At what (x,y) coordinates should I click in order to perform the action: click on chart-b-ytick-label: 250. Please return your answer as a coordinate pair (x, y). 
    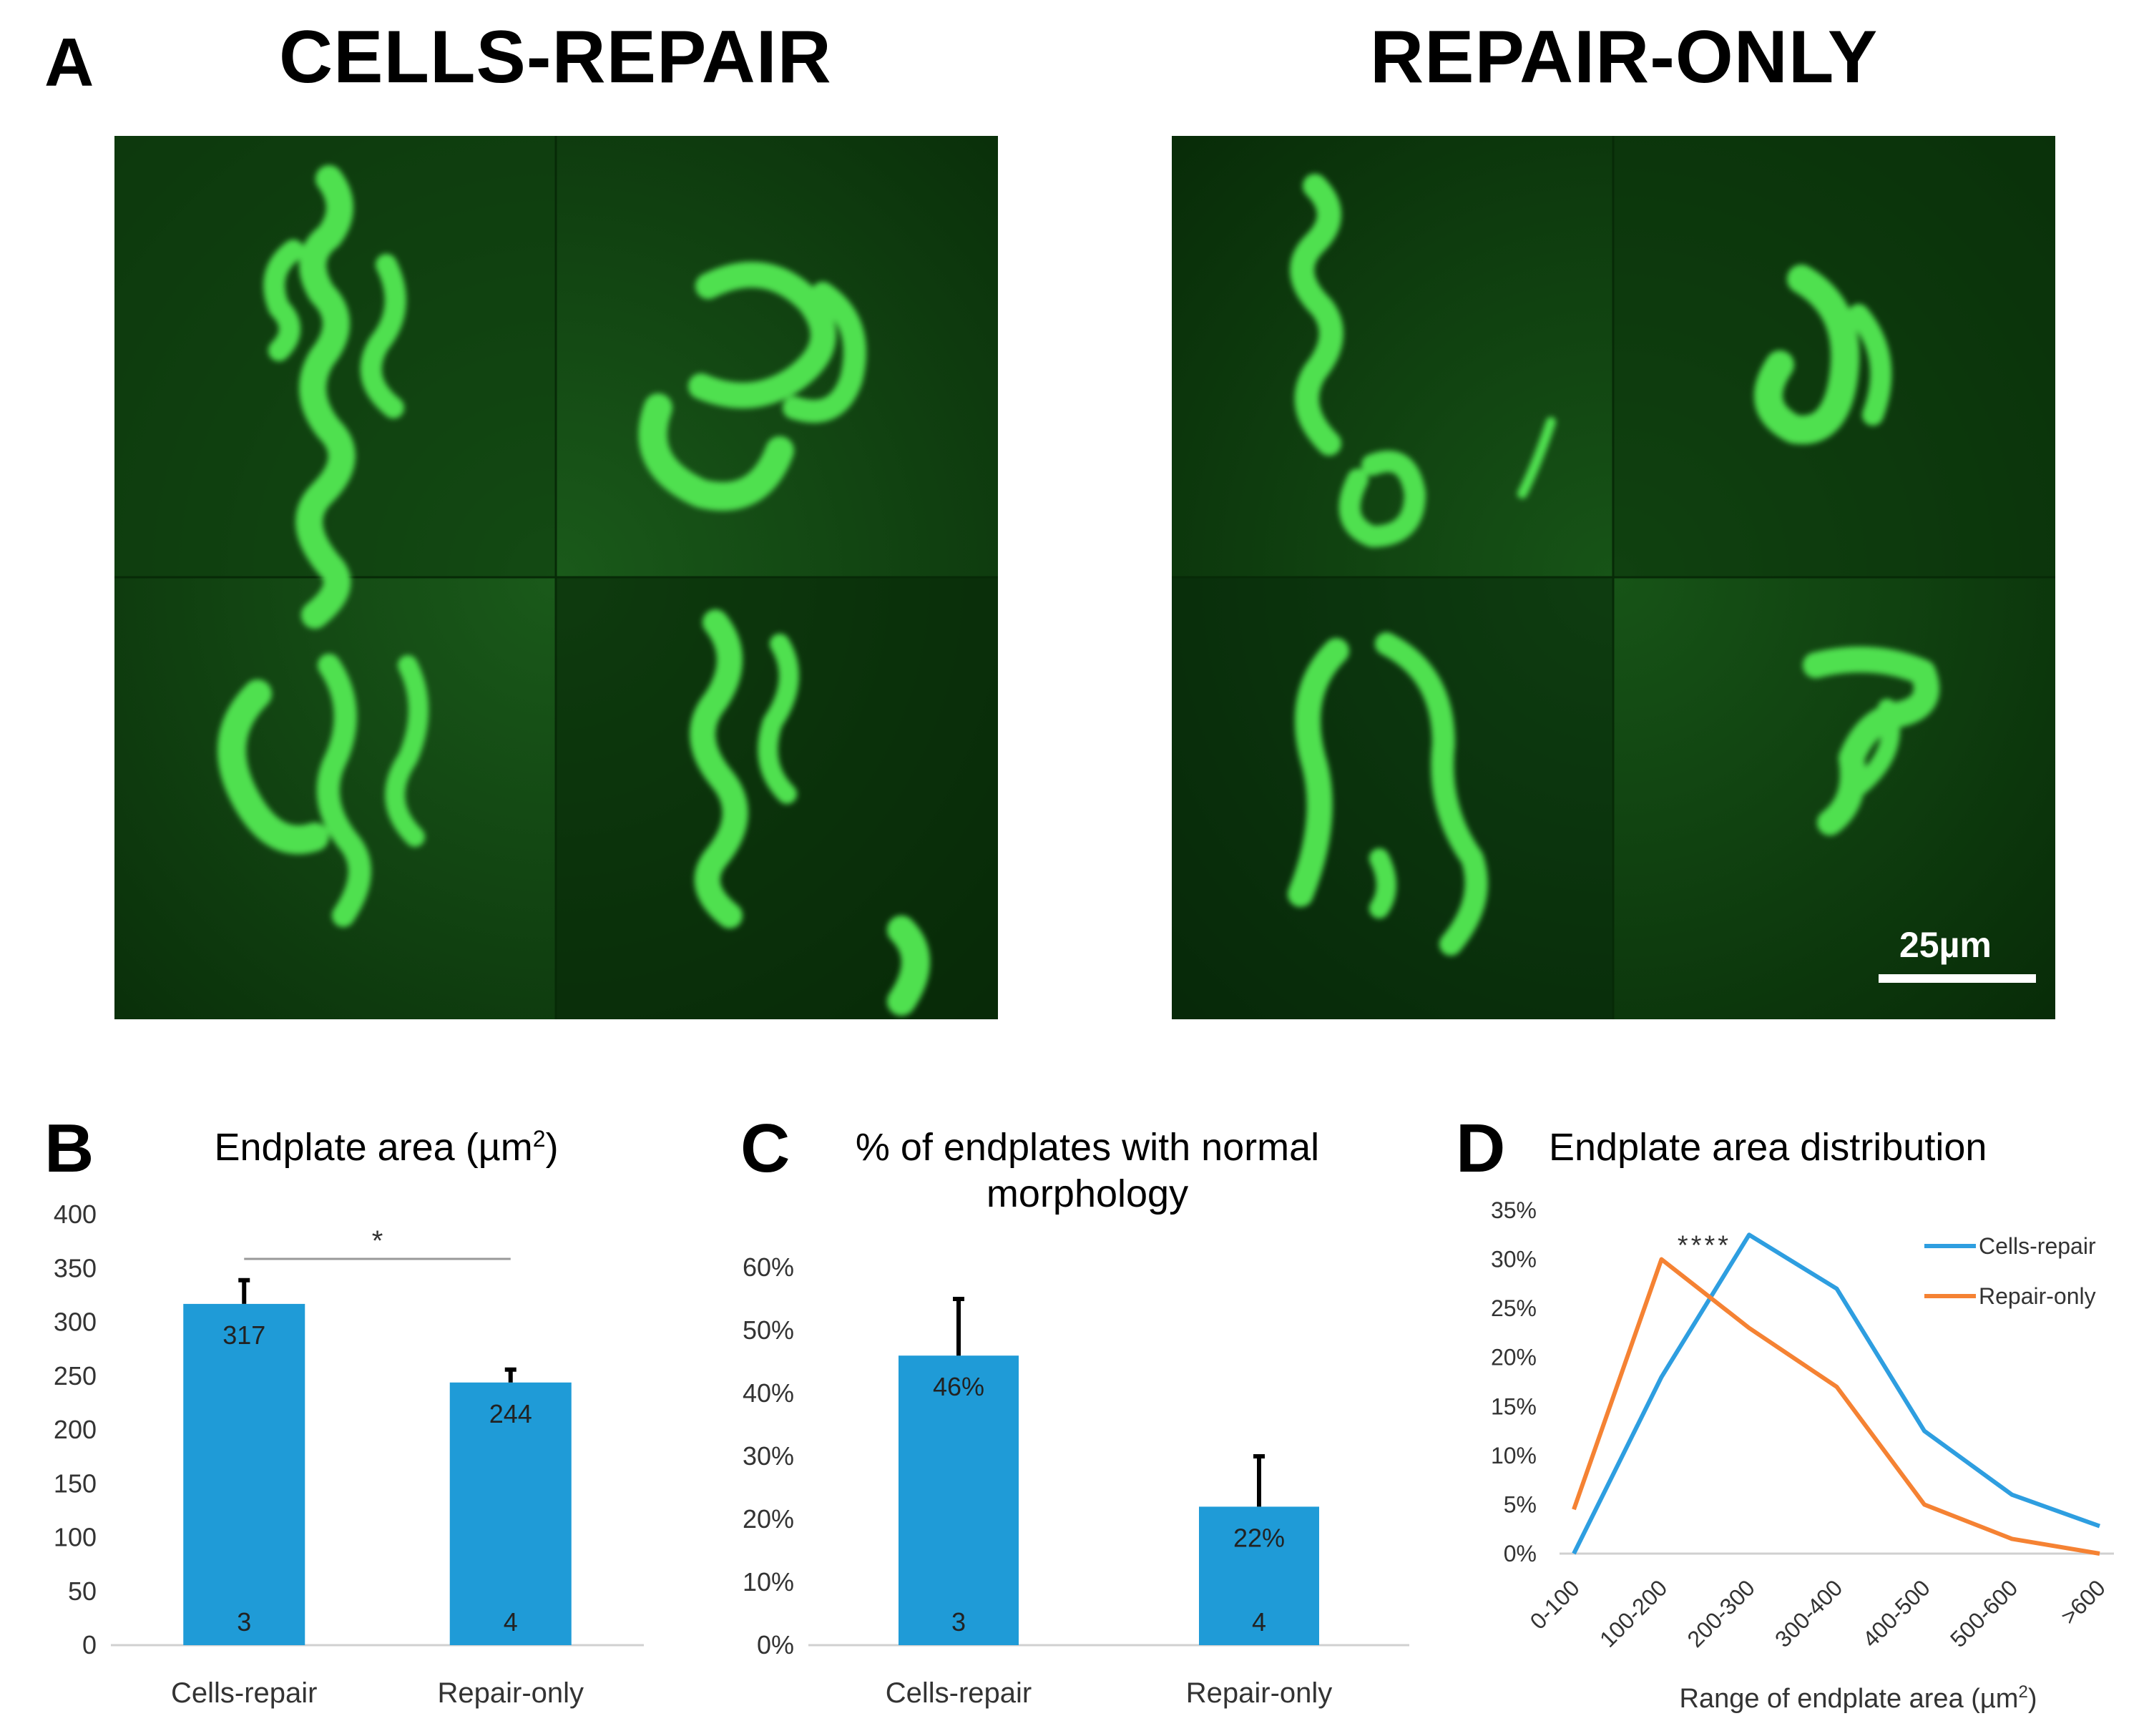
    Looking at the image, I should click on (75, 1376).